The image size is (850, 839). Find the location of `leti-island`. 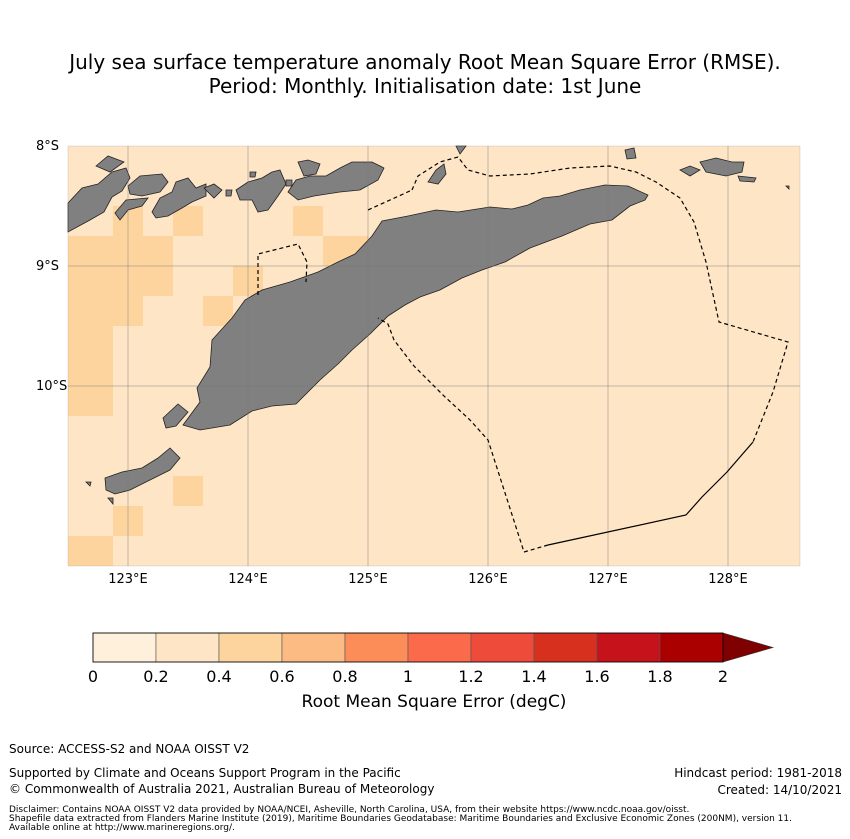

leti-island is located at coordinates (630, 153).